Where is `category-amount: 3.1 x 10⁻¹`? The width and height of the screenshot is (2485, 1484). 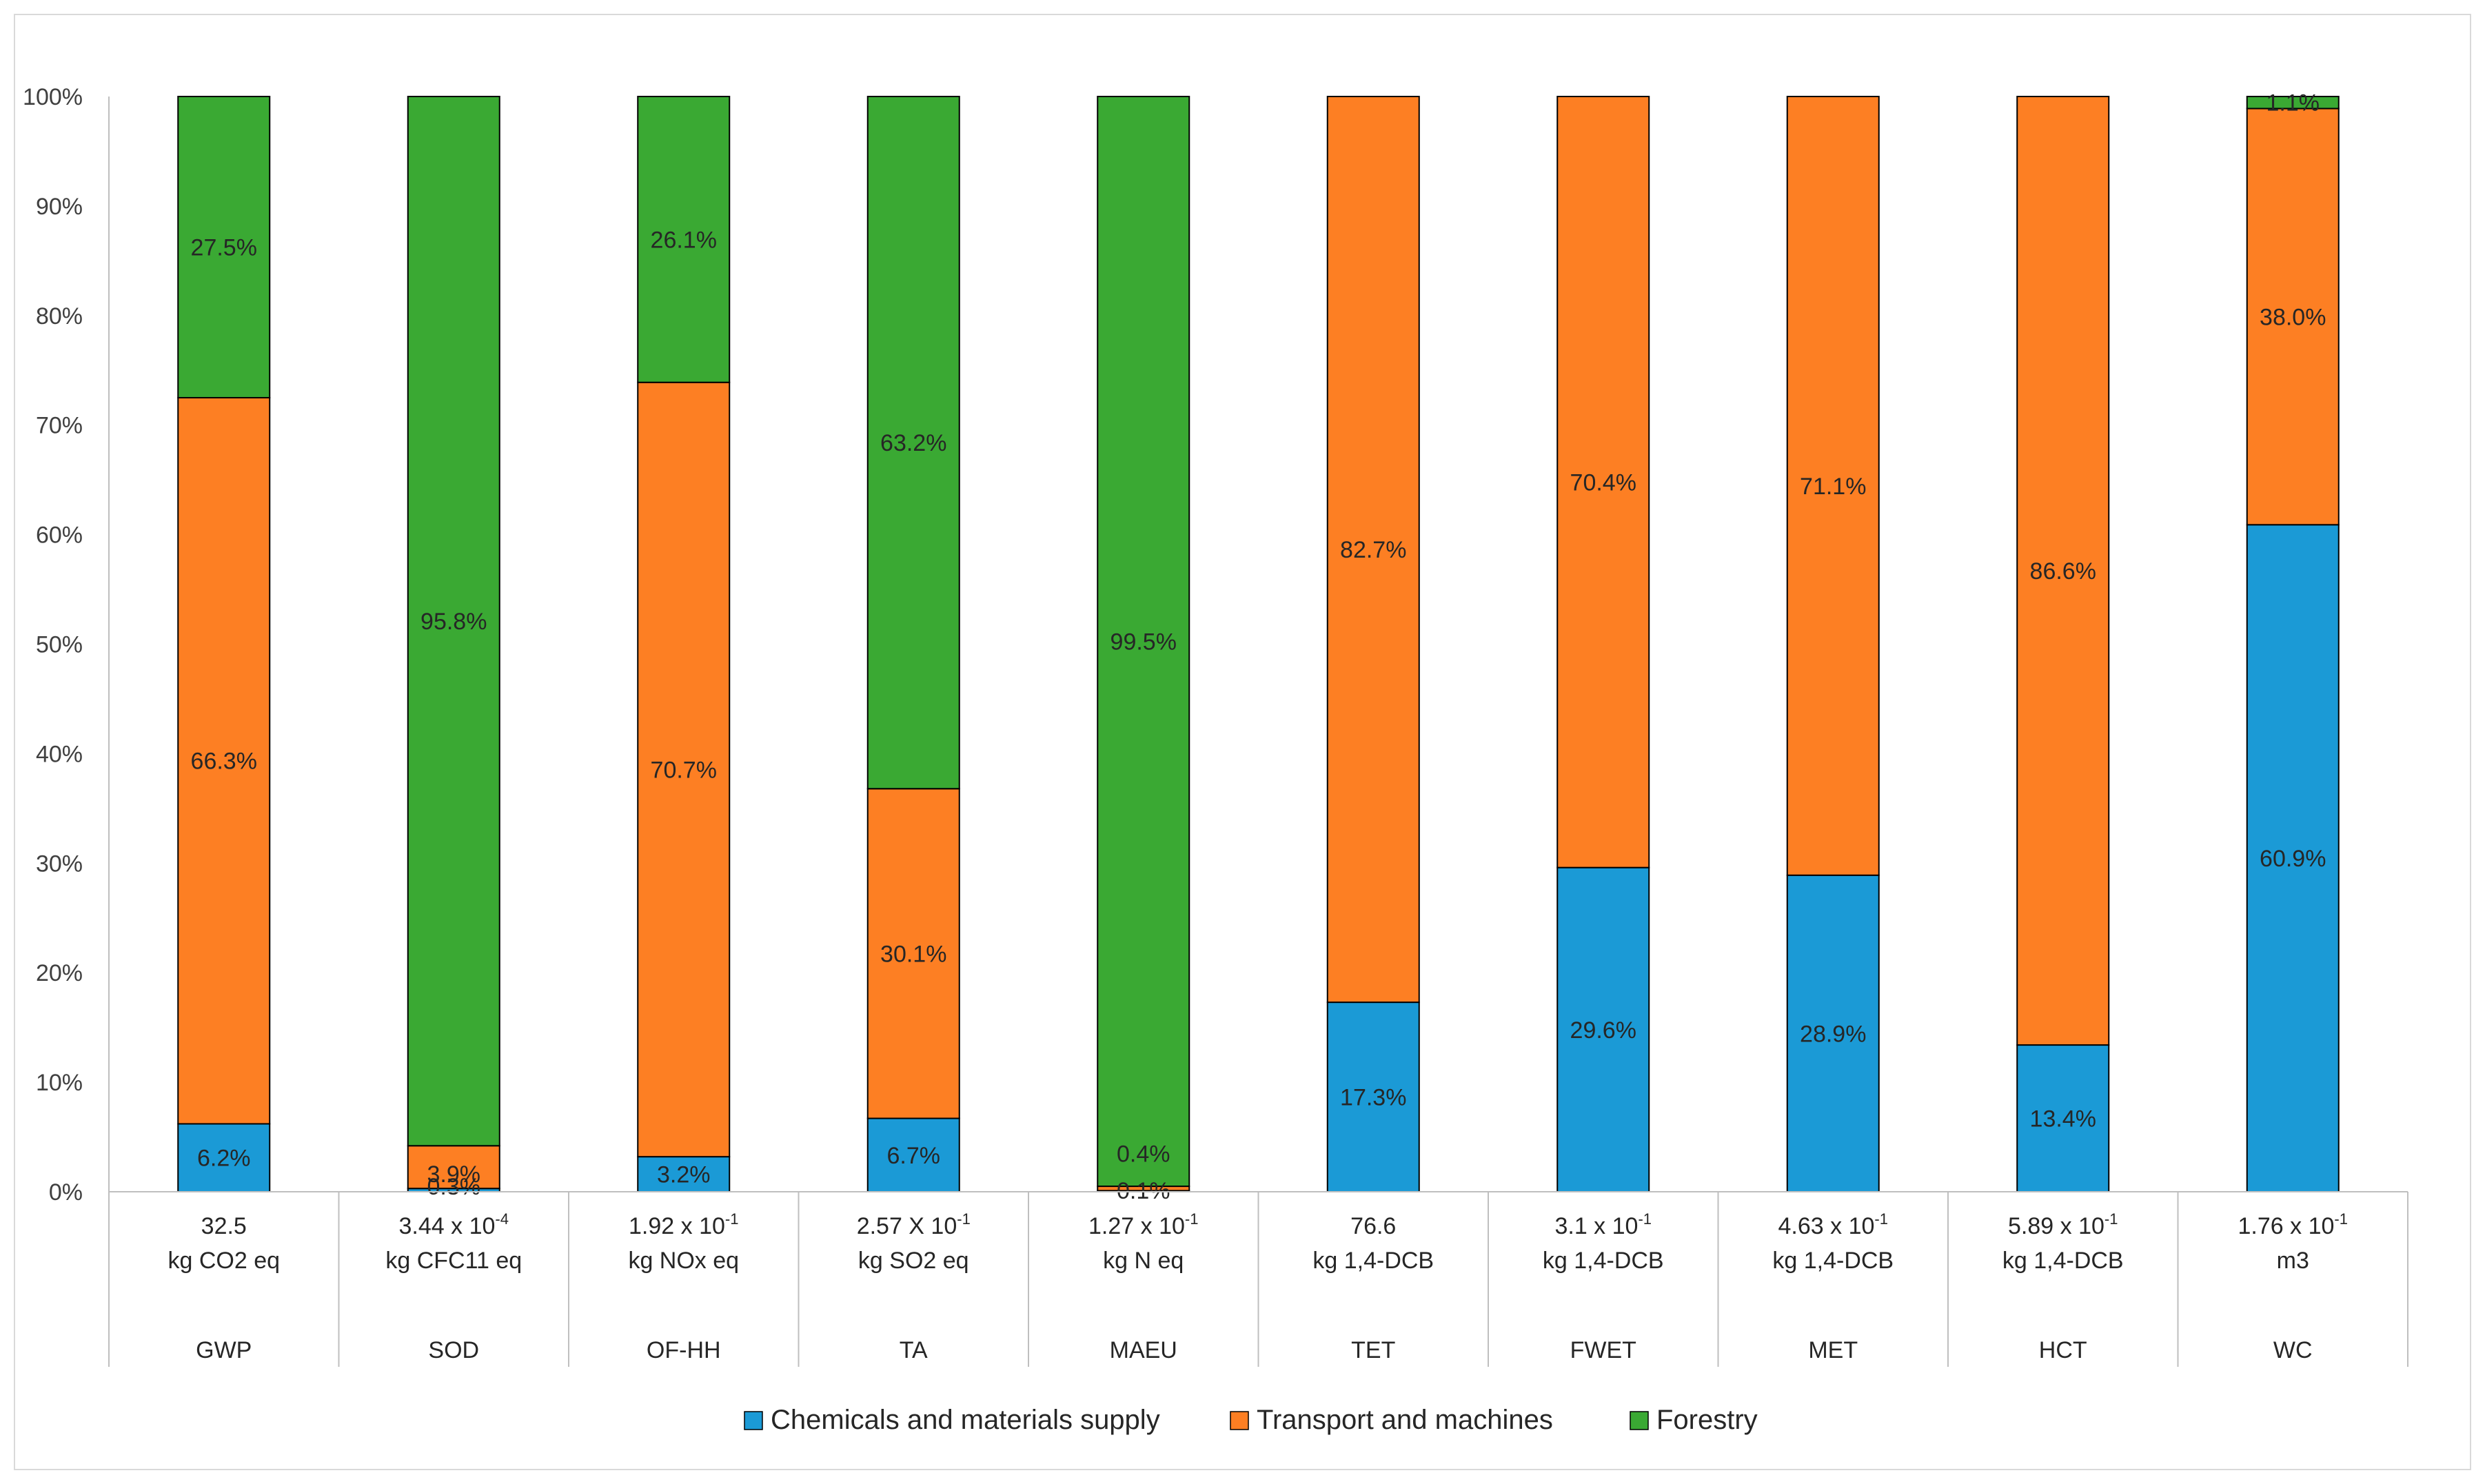 category-amount: 3.1 x 10⁻¹ is located at coordinates (1603, 1224).